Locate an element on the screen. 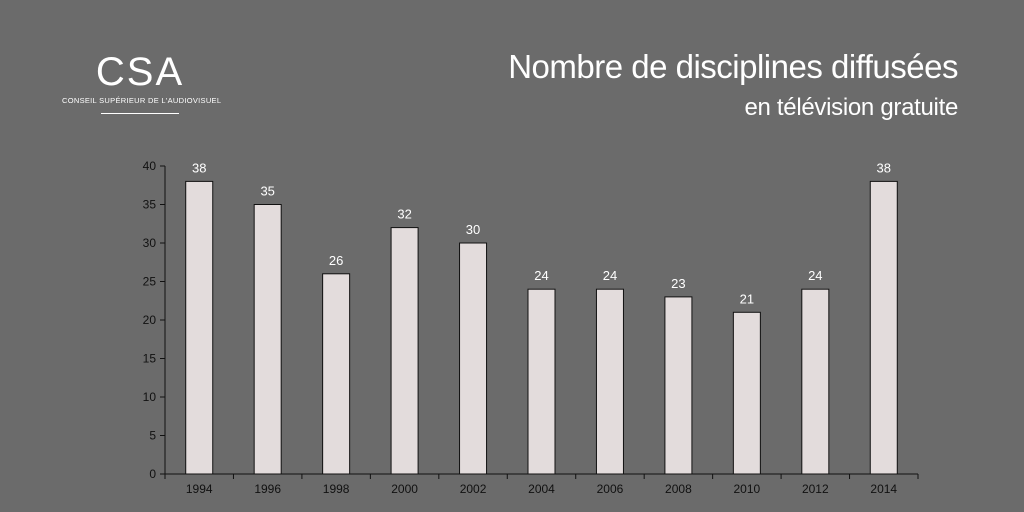  x-tick-label: 2008 is located at coordinates (678, 489).